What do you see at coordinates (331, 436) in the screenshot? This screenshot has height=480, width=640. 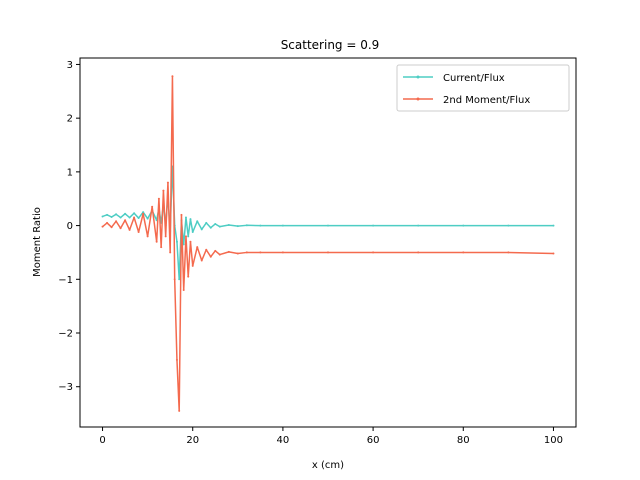 I see `x-axis: 0 20 40 60 80 100` at bounding box center [331, 436].